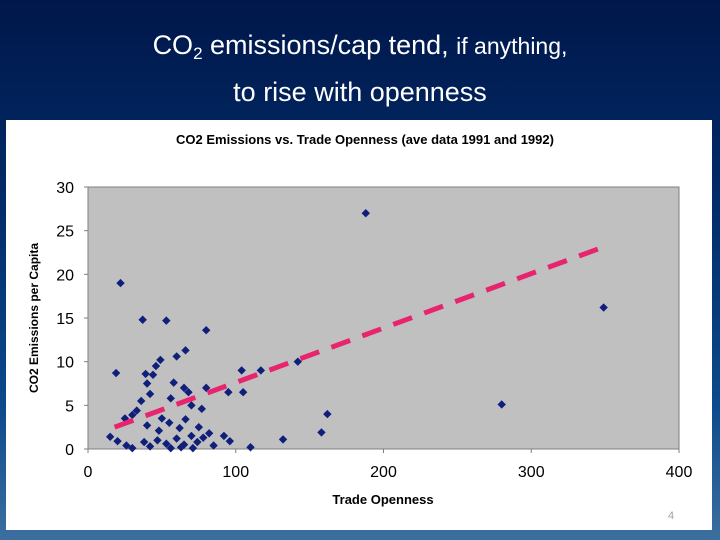 The width and height of the screenshot is (720, 540). I want to click on y-tick-label: 15, so click(65, 319).